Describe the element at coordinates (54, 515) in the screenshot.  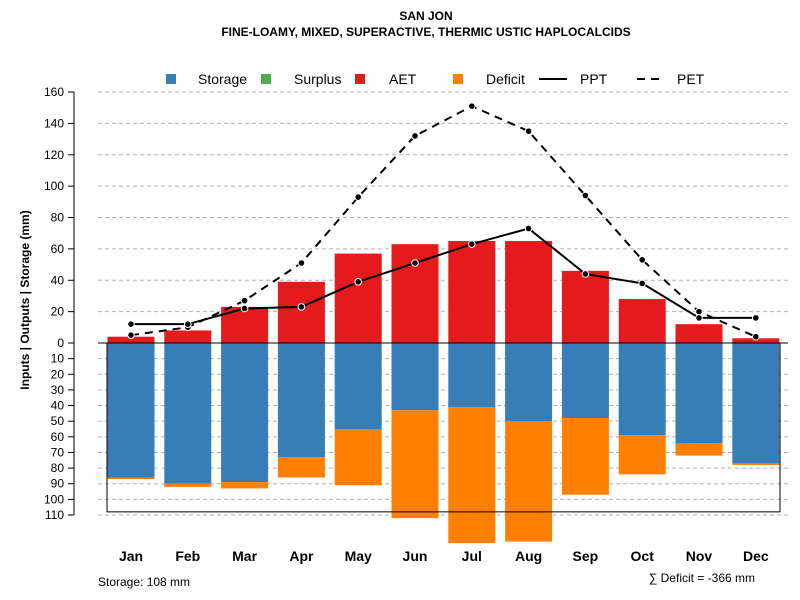
I see `y-tick-label: 110` at that location.